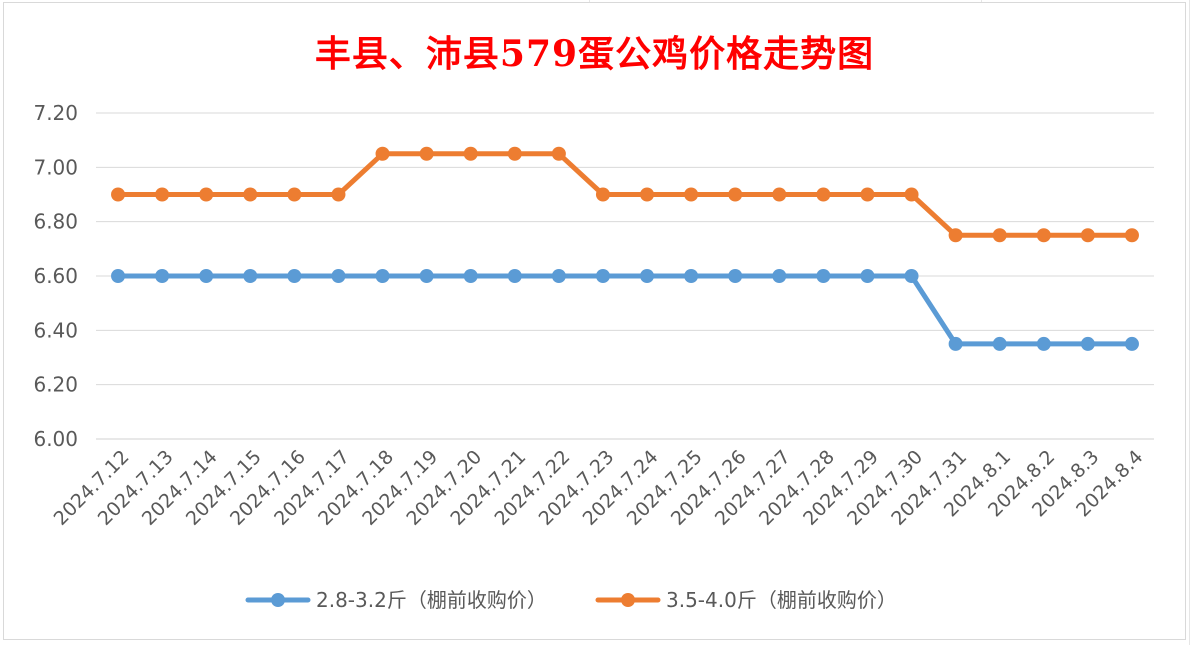 The width and height of the screenshot is (1191, 645). I want to click on y-tick-label: 6.80, so click(55, 222).